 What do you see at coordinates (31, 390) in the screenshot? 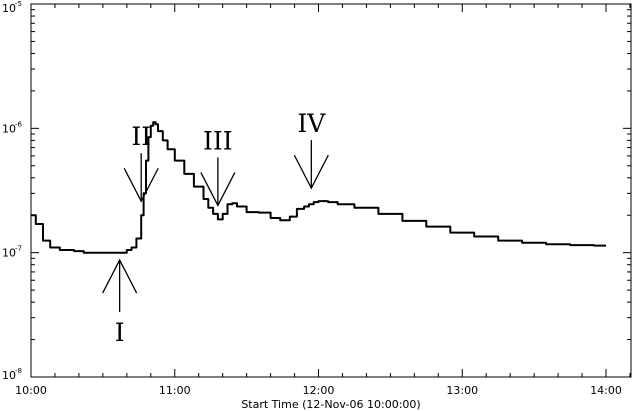
I see `x-tick-label: 10:00` at bounding box center [31, 390].